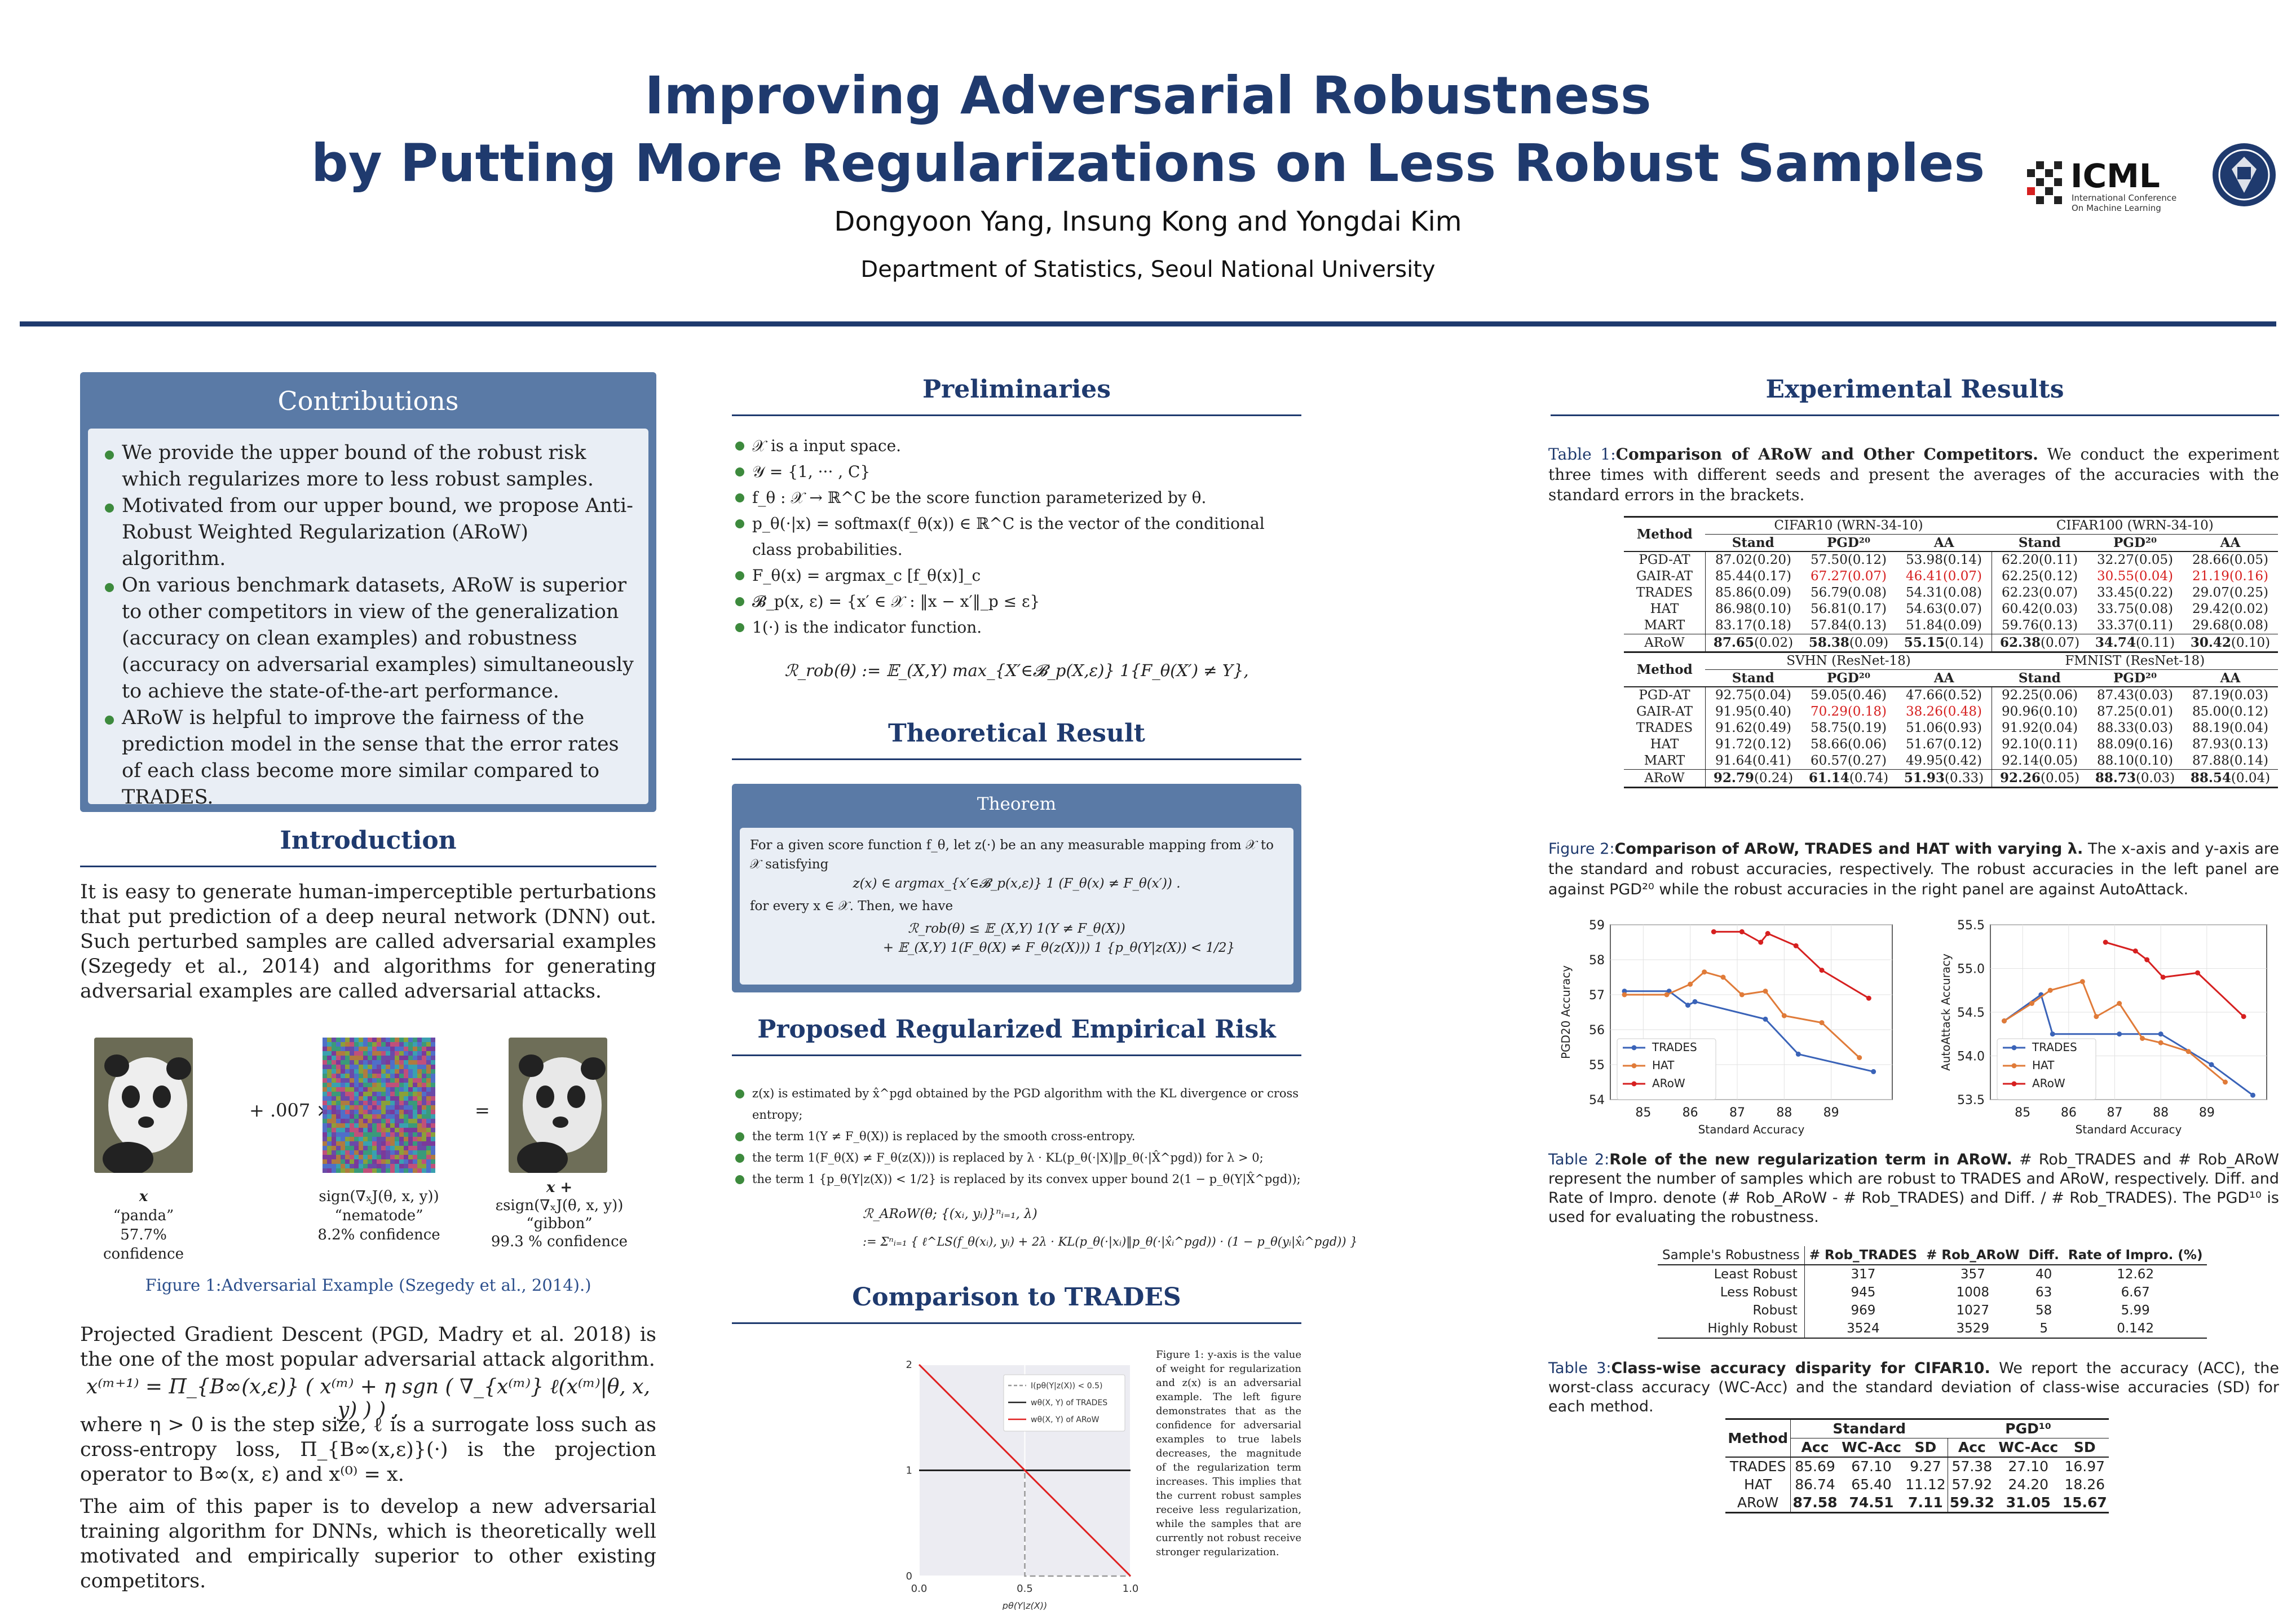  I want to click on x-tick-label: 85, so click(2022, 1113).